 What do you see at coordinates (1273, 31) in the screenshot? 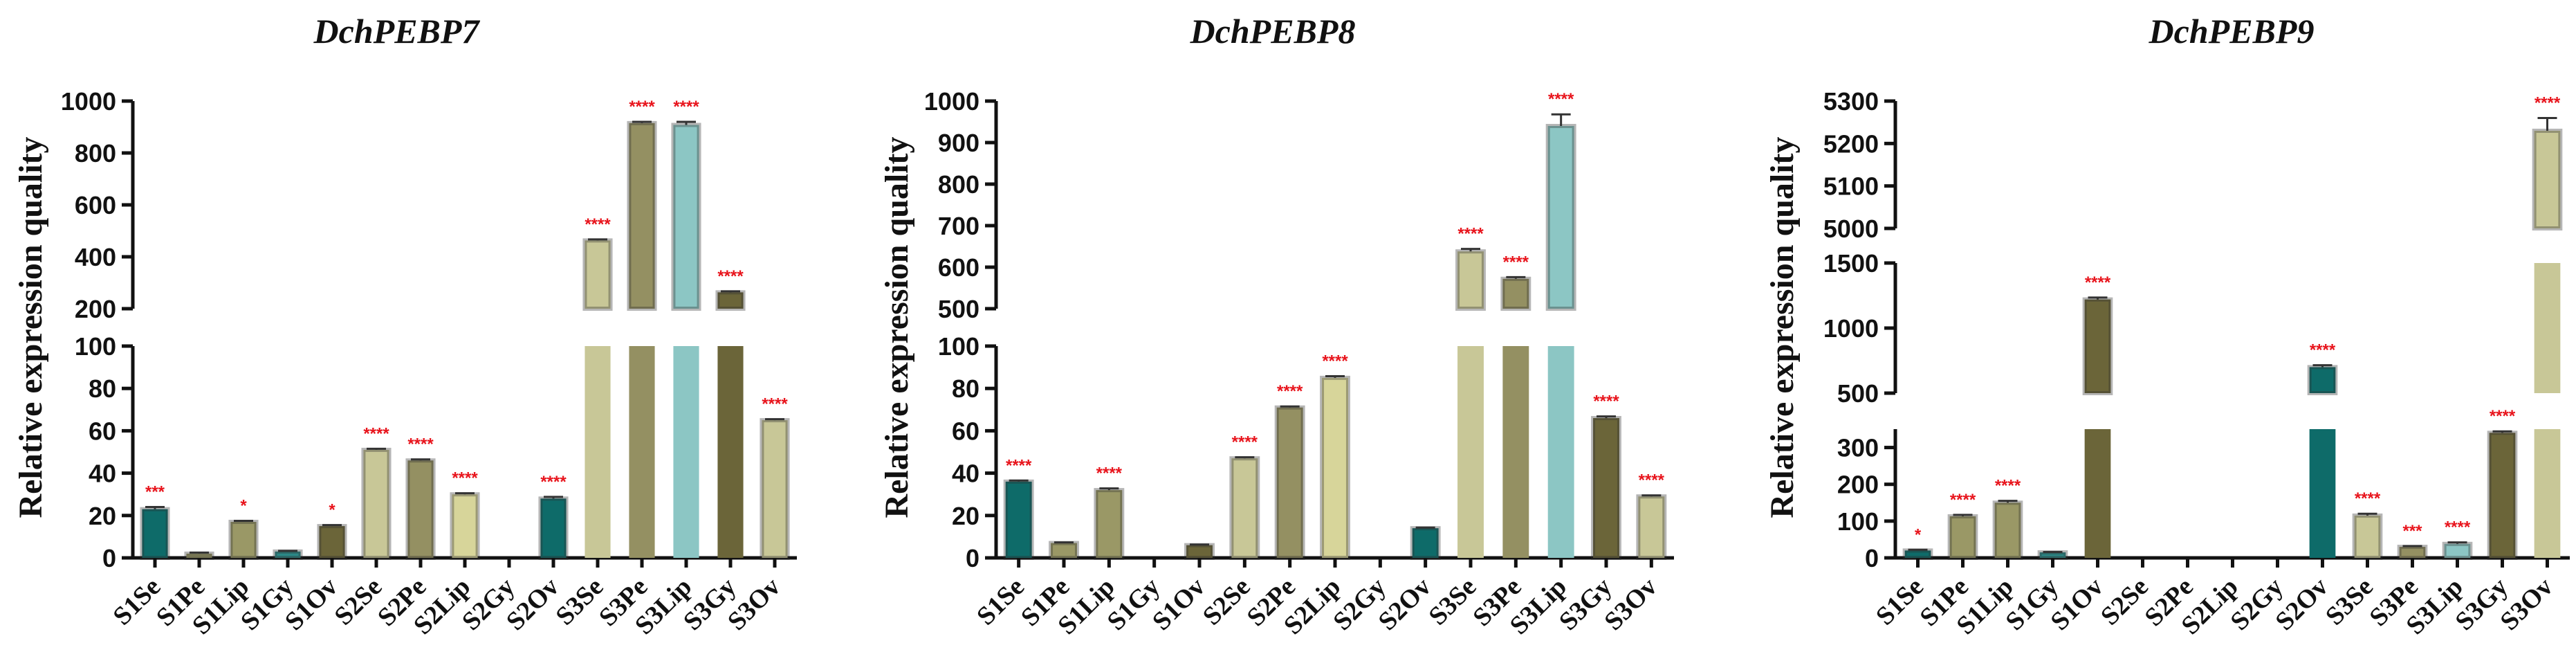
I see `chart-title: DchPEBP8` at bounding box center [1273, 31].